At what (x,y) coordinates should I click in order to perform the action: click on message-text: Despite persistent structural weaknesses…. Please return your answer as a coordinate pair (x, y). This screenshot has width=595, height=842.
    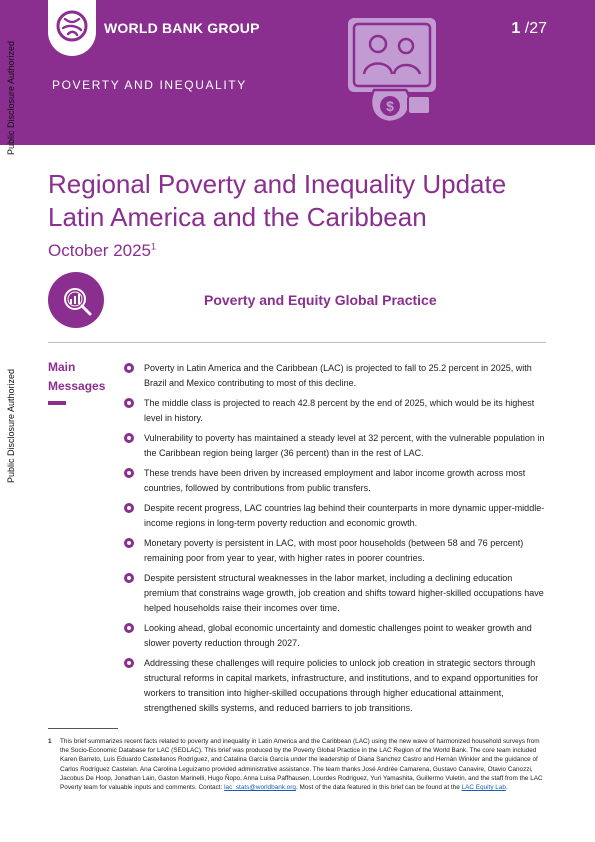
    Looking at the image, I should click on (344, 593).